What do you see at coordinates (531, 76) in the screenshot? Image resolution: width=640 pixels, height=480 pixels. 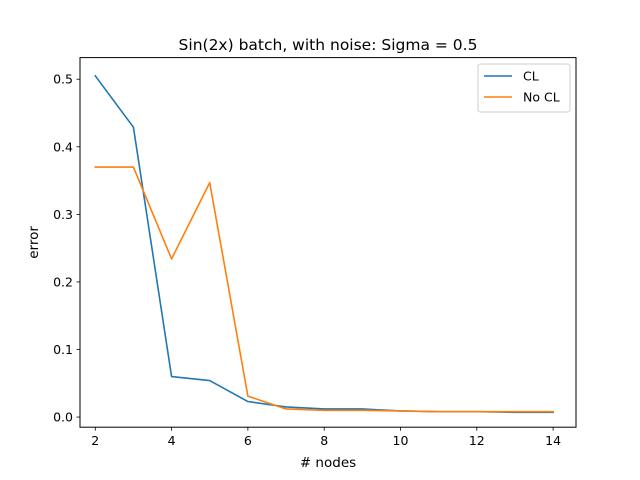 I see `legend-label: CL` at bounding box center [531, 76].